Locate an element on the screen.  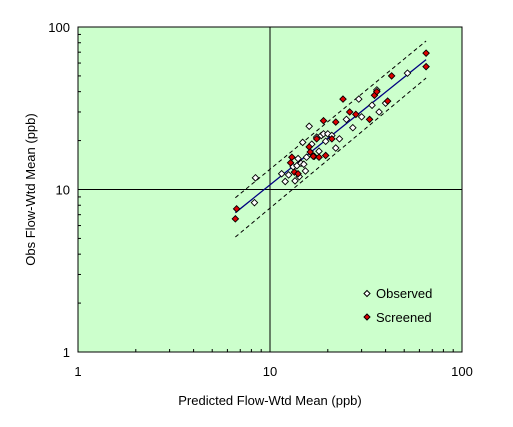
confidence-band-lower is located at coordinates (331, 157).